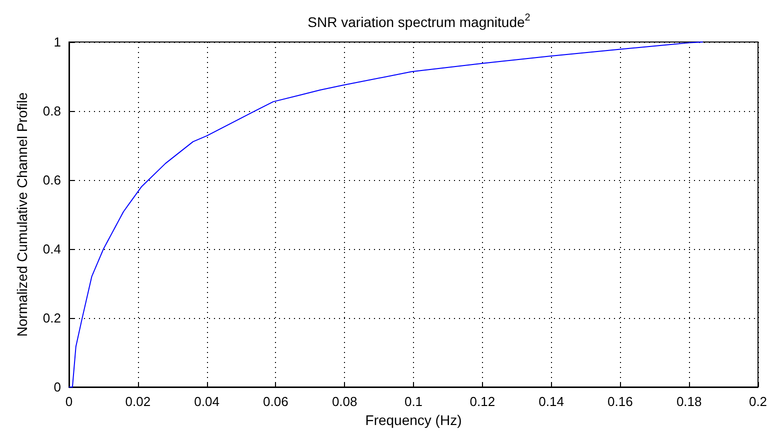 The width and height of the screenshot is (774, 439). What do you see at coordinates (551, 401) in the screenshot?
I see `x-tick-label: 0.14` at bounding box center [551, 401].